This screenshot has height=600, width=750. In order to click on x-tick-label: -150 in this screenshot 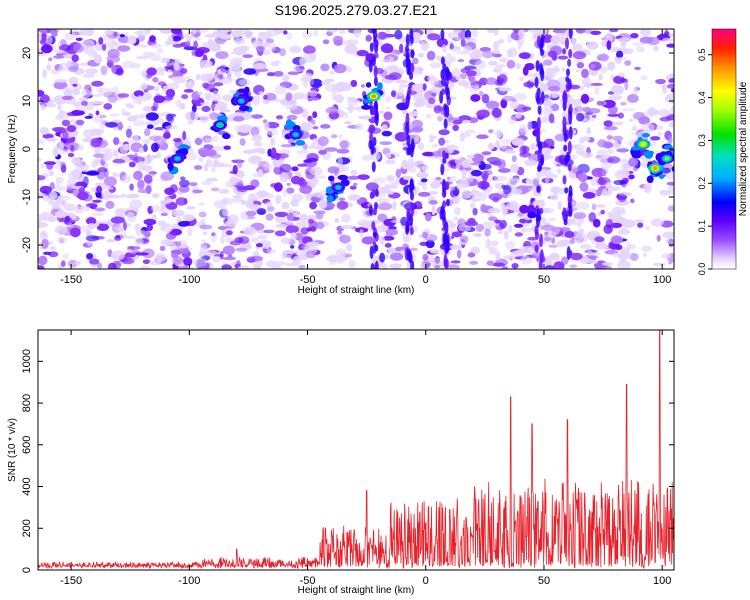, I will do `click(71, 581)`.